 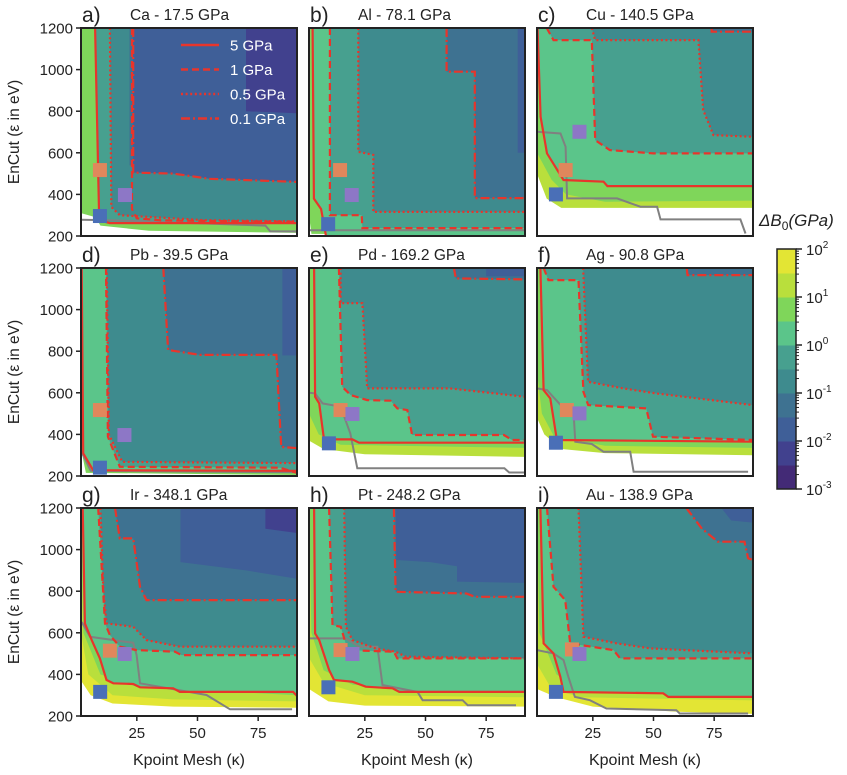 What do you see at coordinates (817, 249) in the screenshot?
I see `colorbar-tick-label: 10²` at bounding box center [817, 249].